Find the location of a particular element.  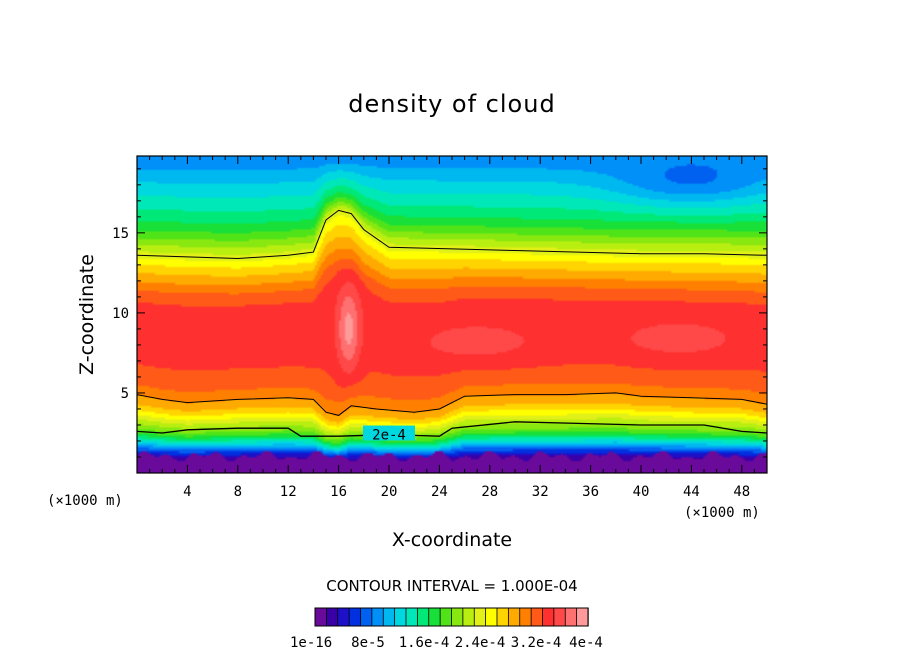

colorbar is located at coordinates (451, 617).